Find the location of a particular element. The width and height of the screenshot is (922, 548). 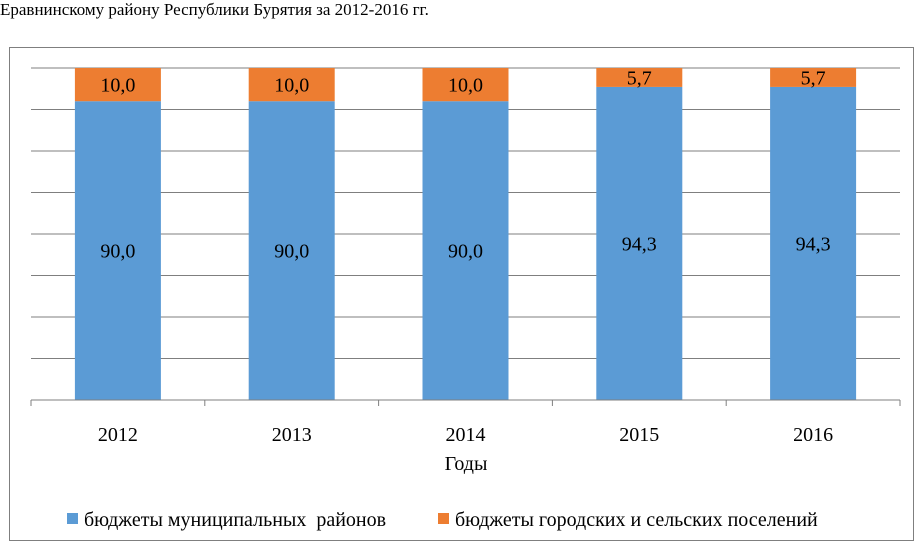

x-tick-label: 2012 is located at coordinates (118, 435).